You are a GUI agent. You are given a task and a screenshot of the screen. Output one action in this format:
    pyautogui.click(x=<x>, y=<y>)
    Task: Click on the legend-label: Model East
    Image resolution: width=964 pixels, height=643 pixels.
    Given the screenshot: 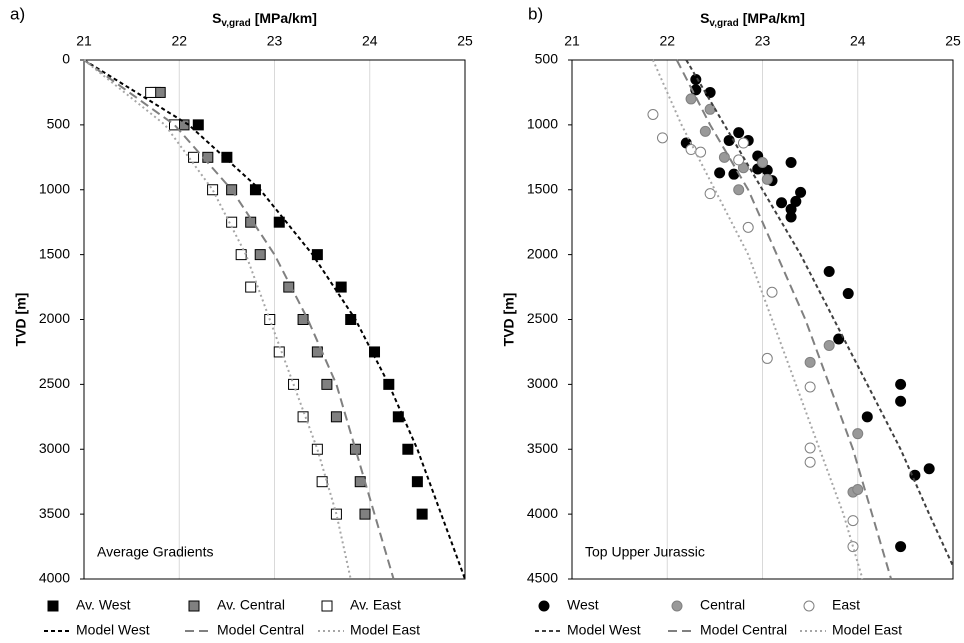 What is the action you would take?
    pyautogui.click(x=867, y=630)
    